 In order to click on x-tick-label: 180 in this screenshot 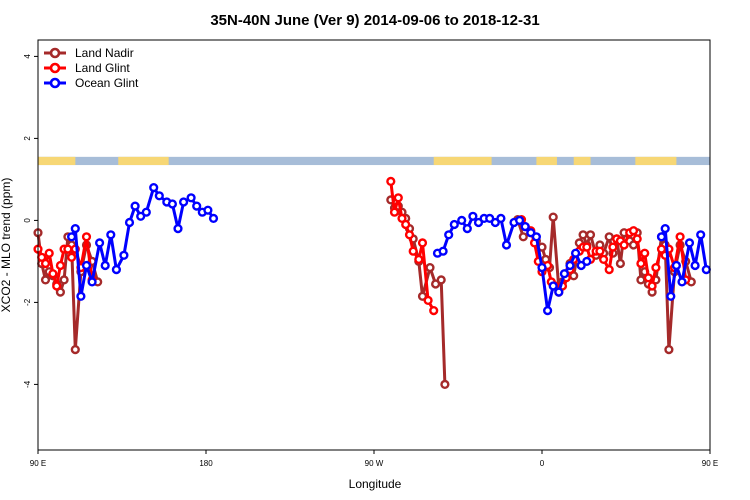, I will do `click(206, 463)`.